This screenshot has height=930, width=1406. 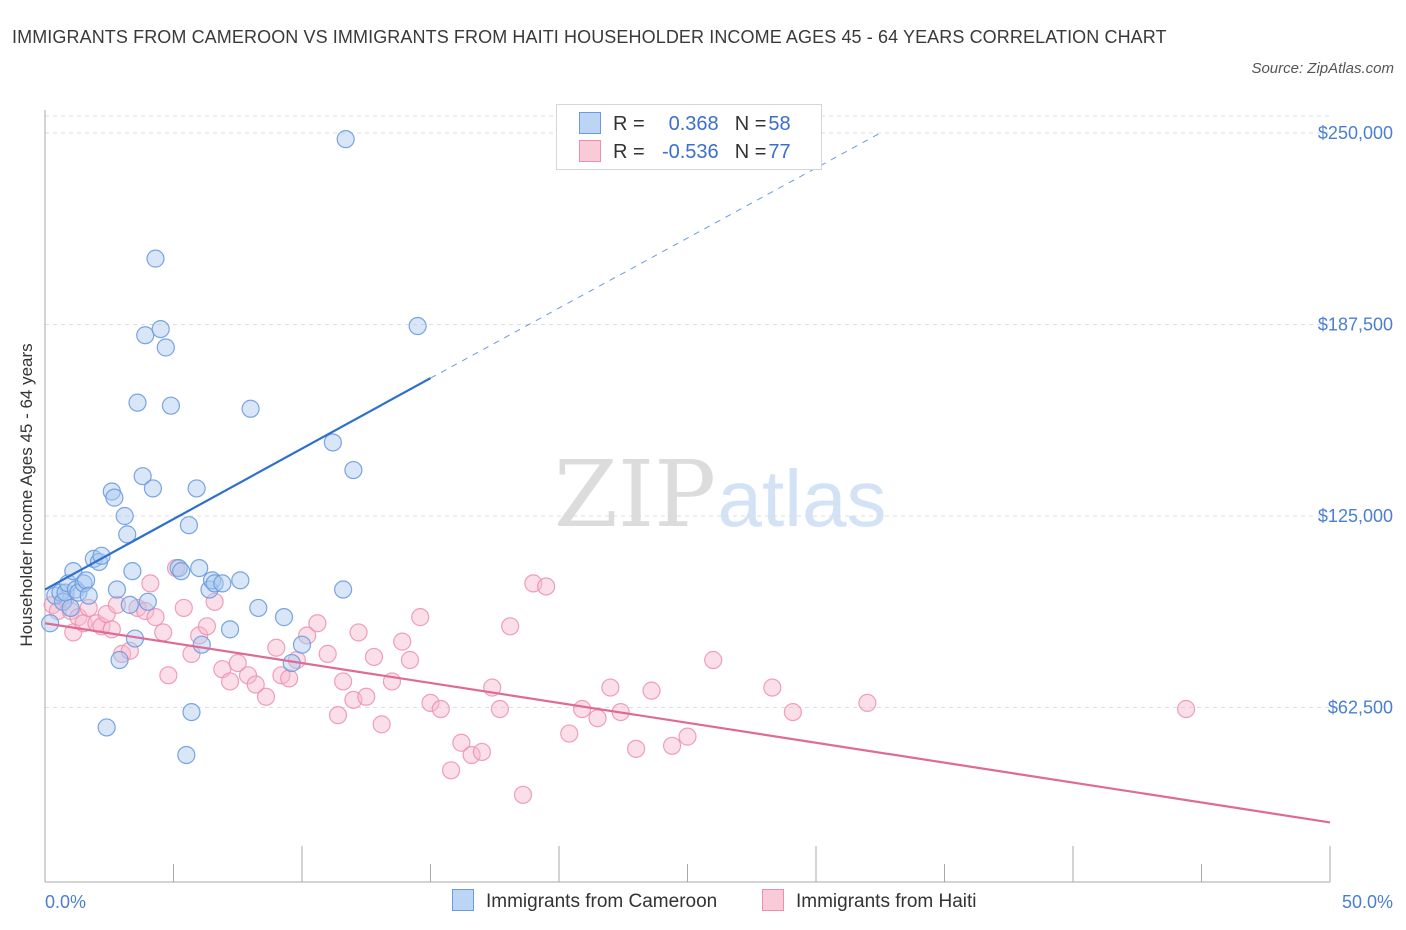 I want to click on y-tick-label: $125,000, so click(x=1355, y=516).